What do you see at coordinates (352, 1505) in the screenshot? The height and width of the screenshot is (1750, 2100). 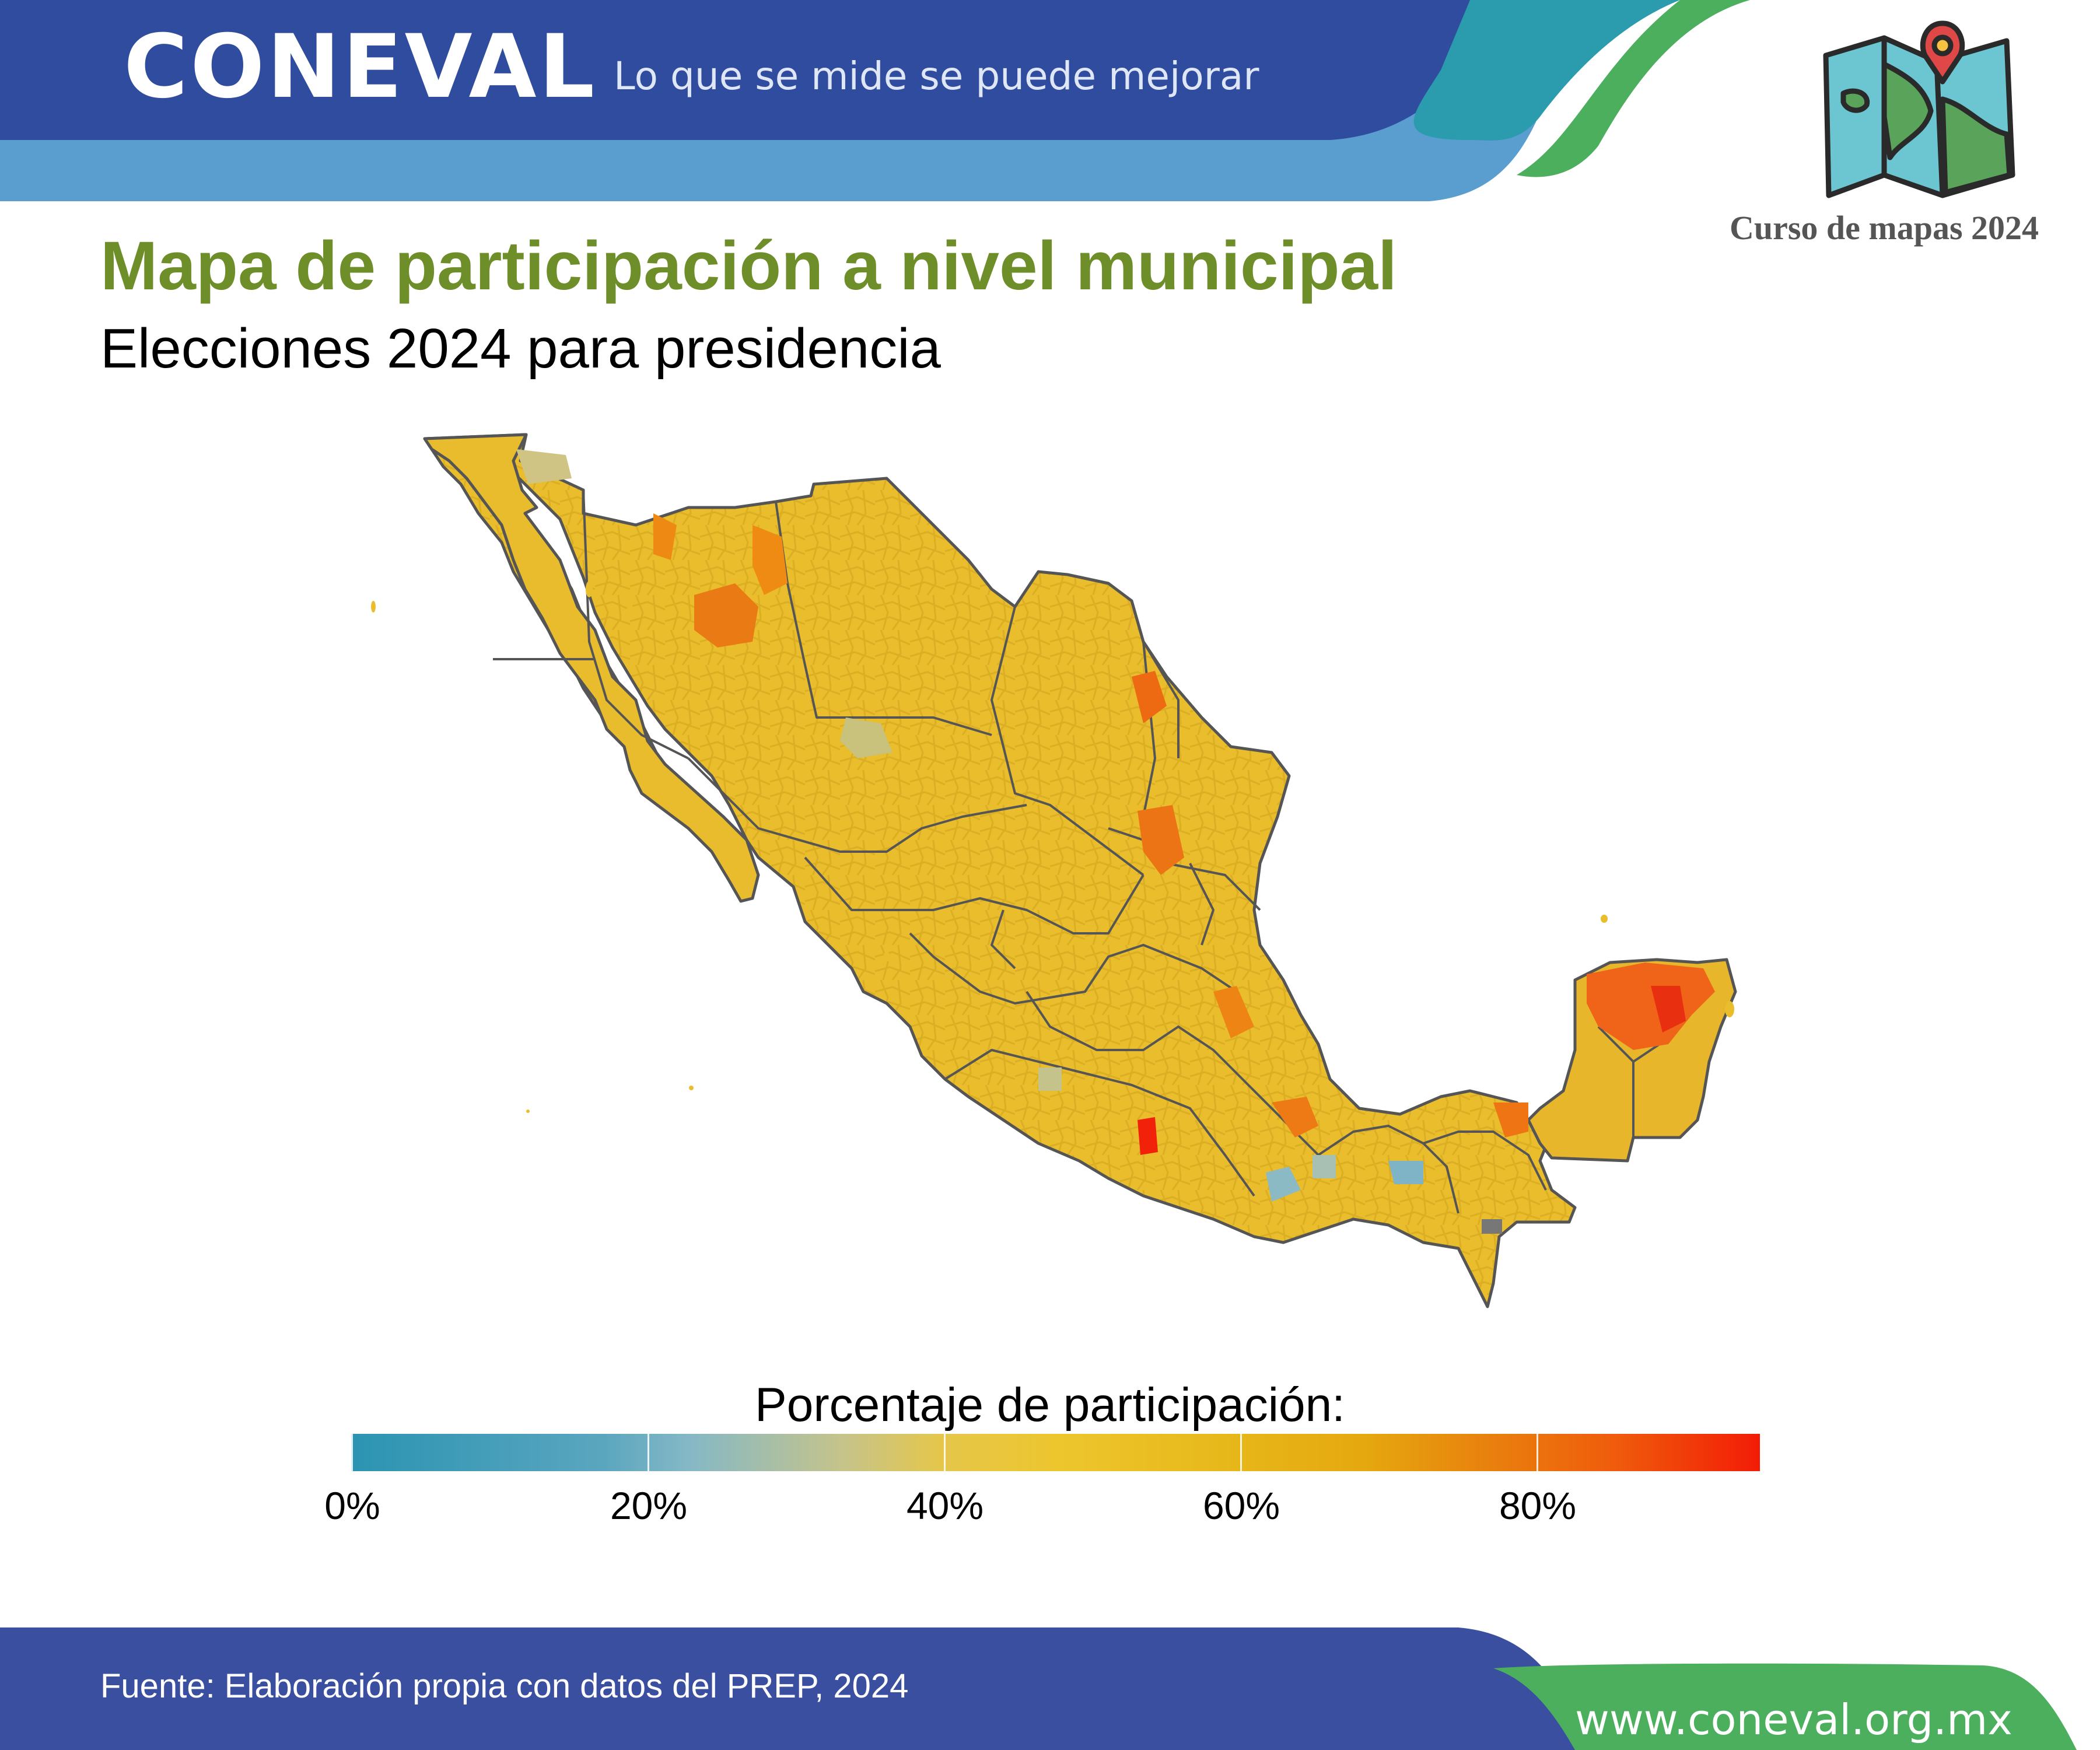 I see `legend-tick-label: 0%` at bounding box center [352, 1505].